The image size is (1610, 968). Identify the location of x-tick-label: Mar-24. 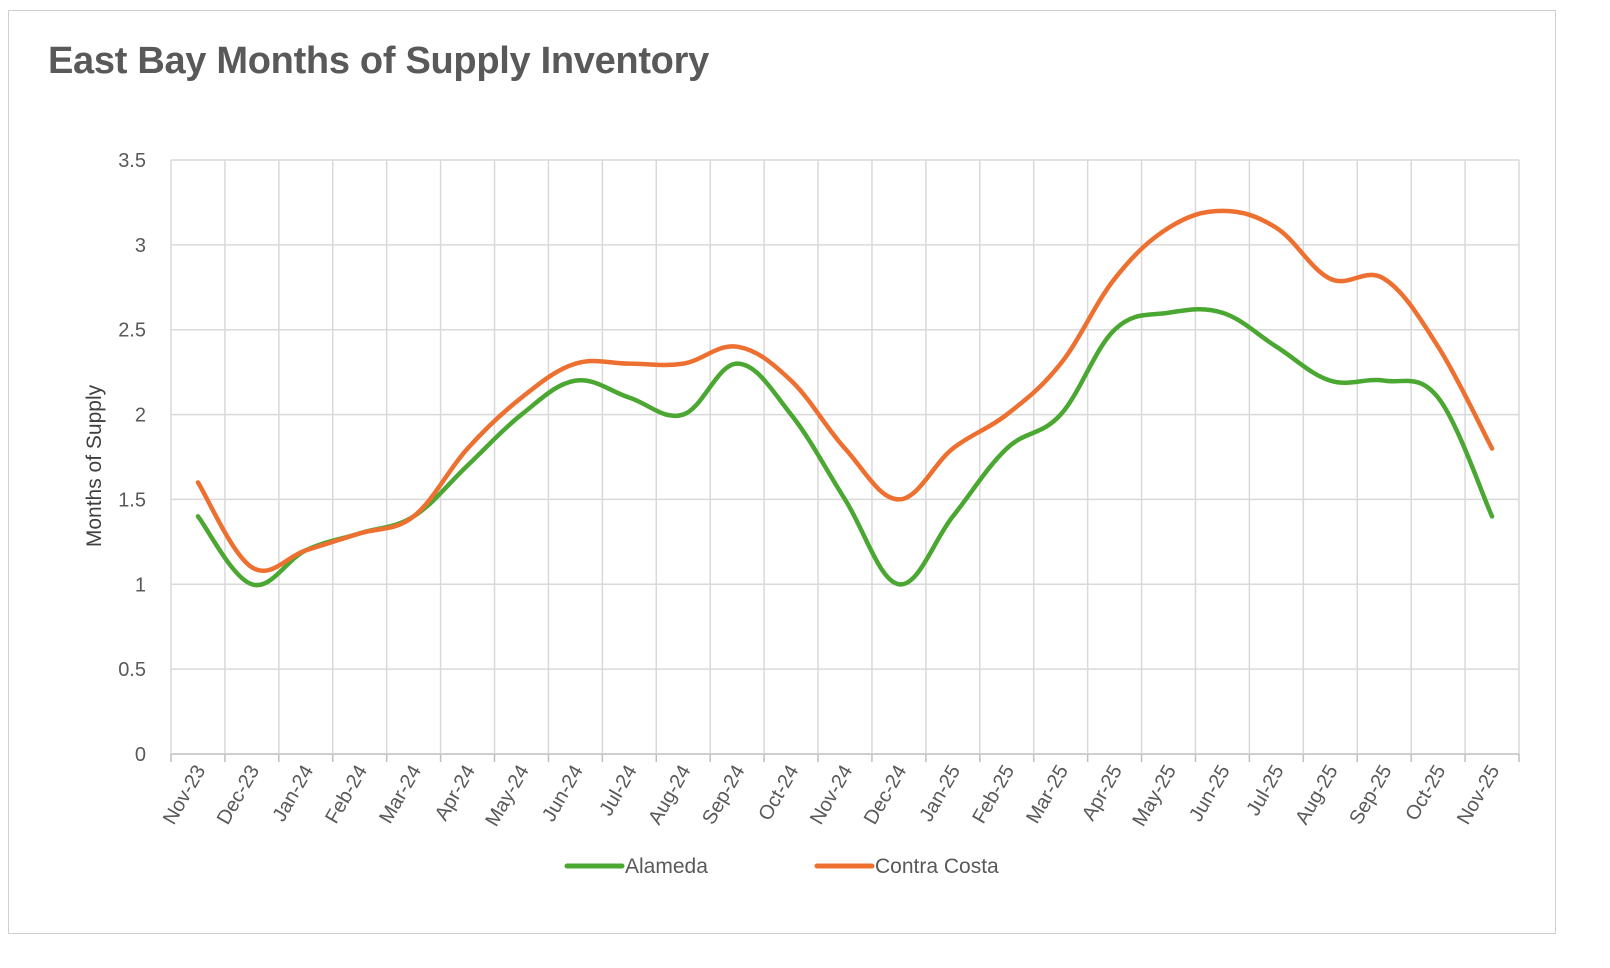
(400, 795).